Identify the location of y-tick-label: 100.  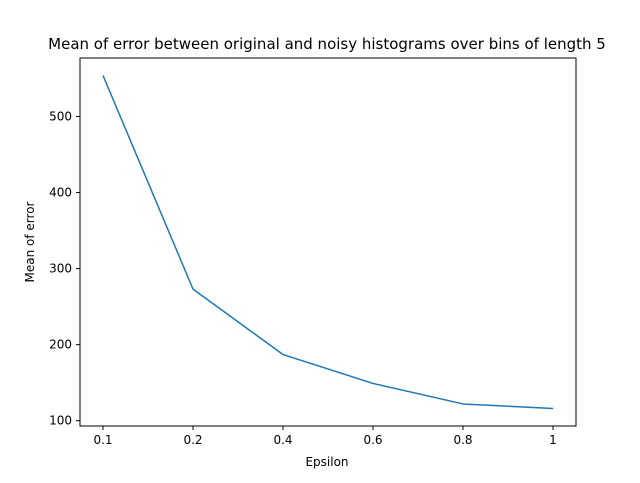
(60, 421).